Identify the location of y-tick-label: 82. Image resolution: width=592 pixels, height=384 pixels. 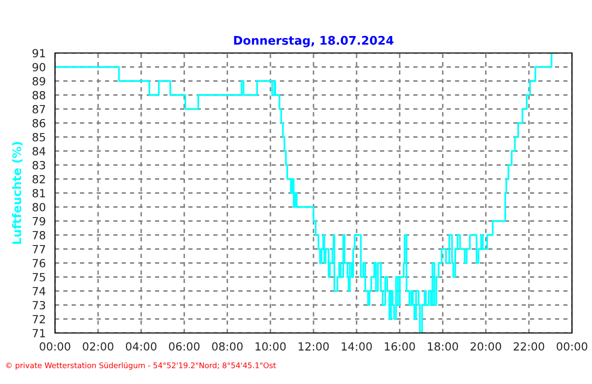
(38, 179).